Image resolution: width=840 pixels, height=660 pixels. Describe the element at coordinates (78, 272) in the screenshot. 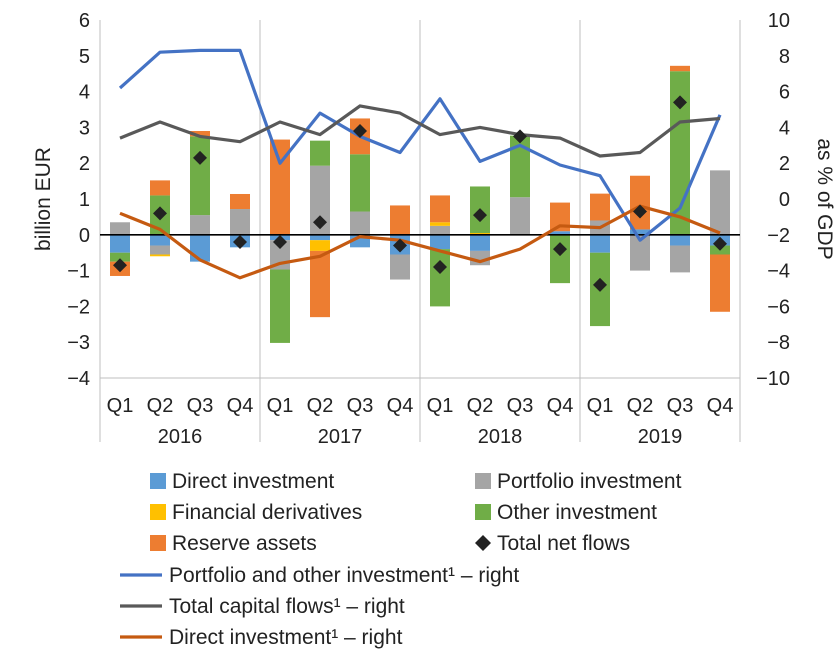

I see `left-tick-label: −1` at that location.